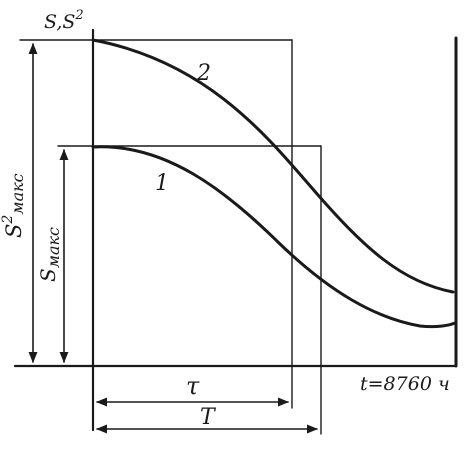 The height and width of the screenshot is (450, 464). Describe the element at coordinates (64, 20) in the screenshot. I see `y-axis-label: S,S2` at that location.